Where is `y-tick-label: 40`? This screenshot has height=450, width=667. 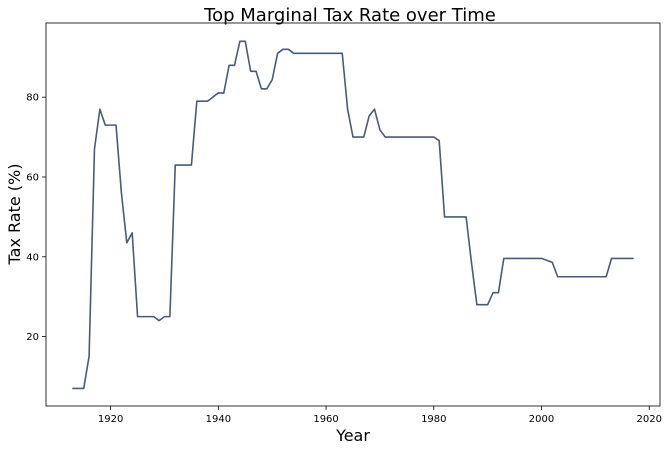
y-tick-label: 40 is located at coordinates (32, 257).